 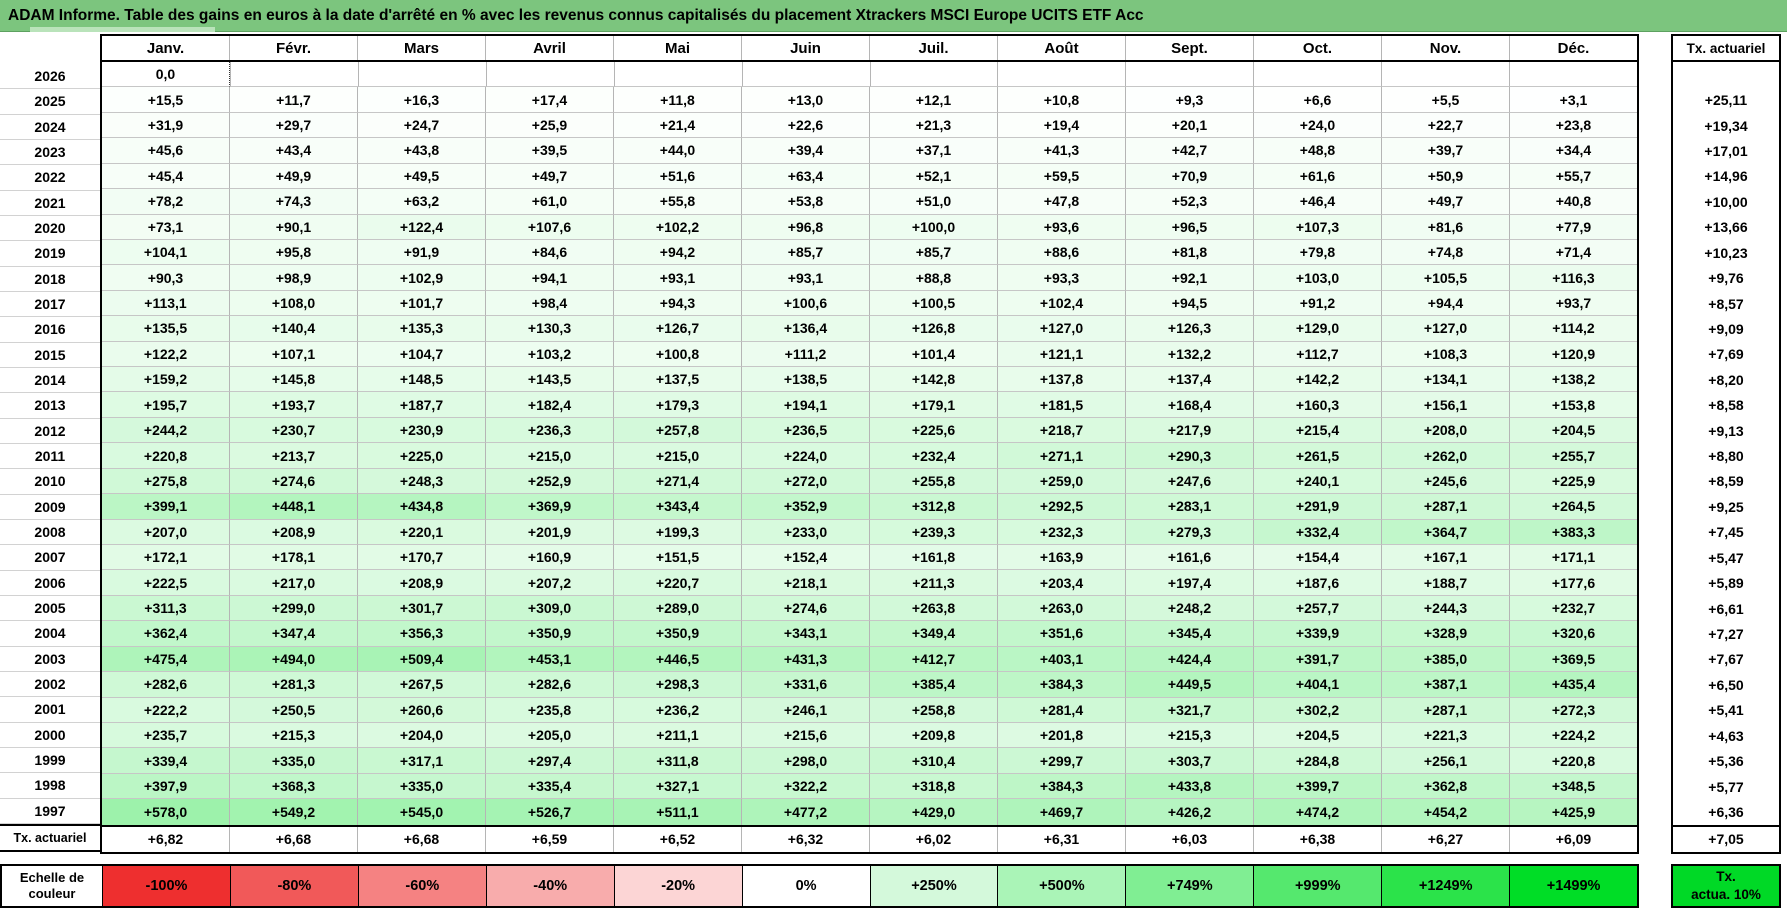 I want to click on data-cell: +222,2, so click(x=165, y=710).